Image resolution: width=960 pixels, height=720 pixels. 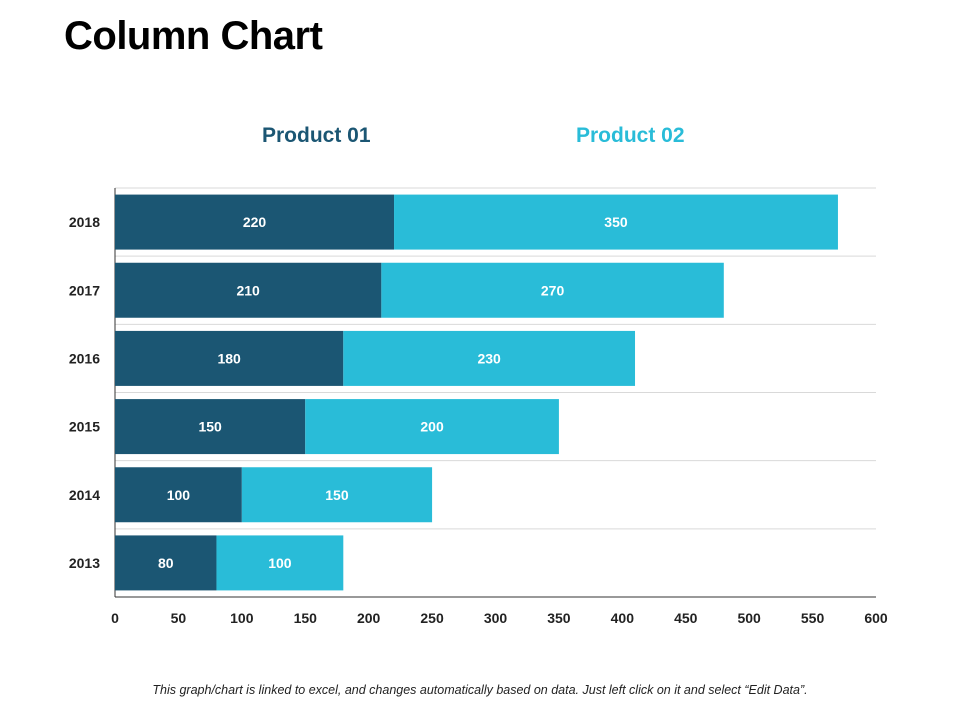 What do you see at coordinates (686, 618) in the screenshot?
I see `x-tick-label: 450` at bounding box center [686, 618].